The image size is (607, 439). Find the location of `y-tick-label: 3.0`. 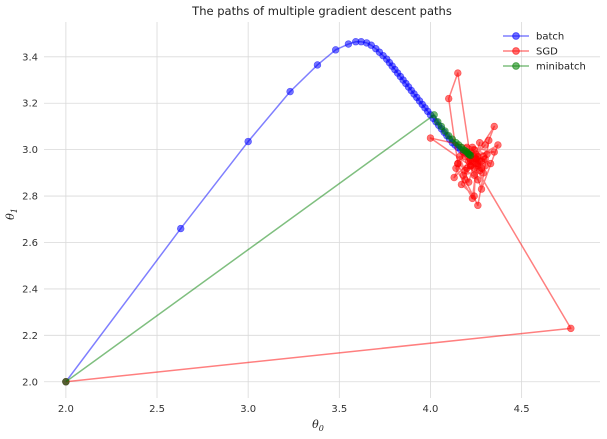

y-tick-label: 3.0 is located at coordinates (30, 150).